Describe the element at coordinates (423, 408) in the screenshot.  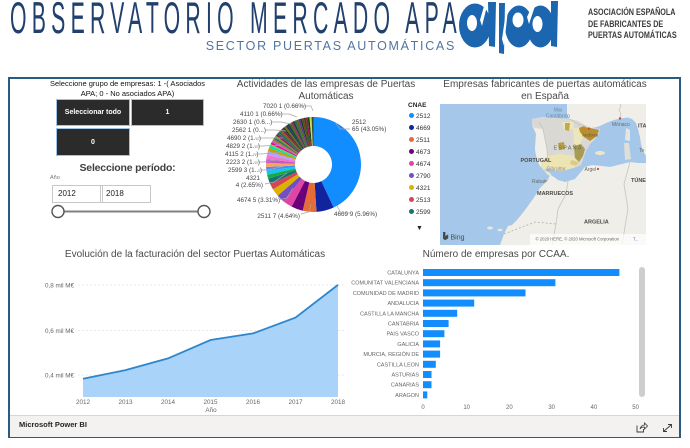
I see `svg-text: 0` at that location.